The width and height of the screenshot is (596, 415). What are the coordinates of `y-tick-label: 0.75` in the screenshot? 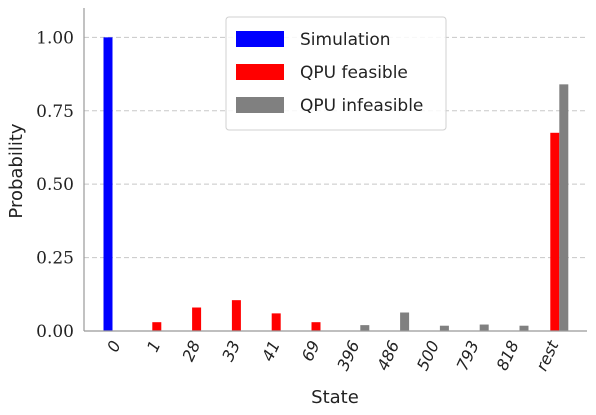 It's located at (55, 112).